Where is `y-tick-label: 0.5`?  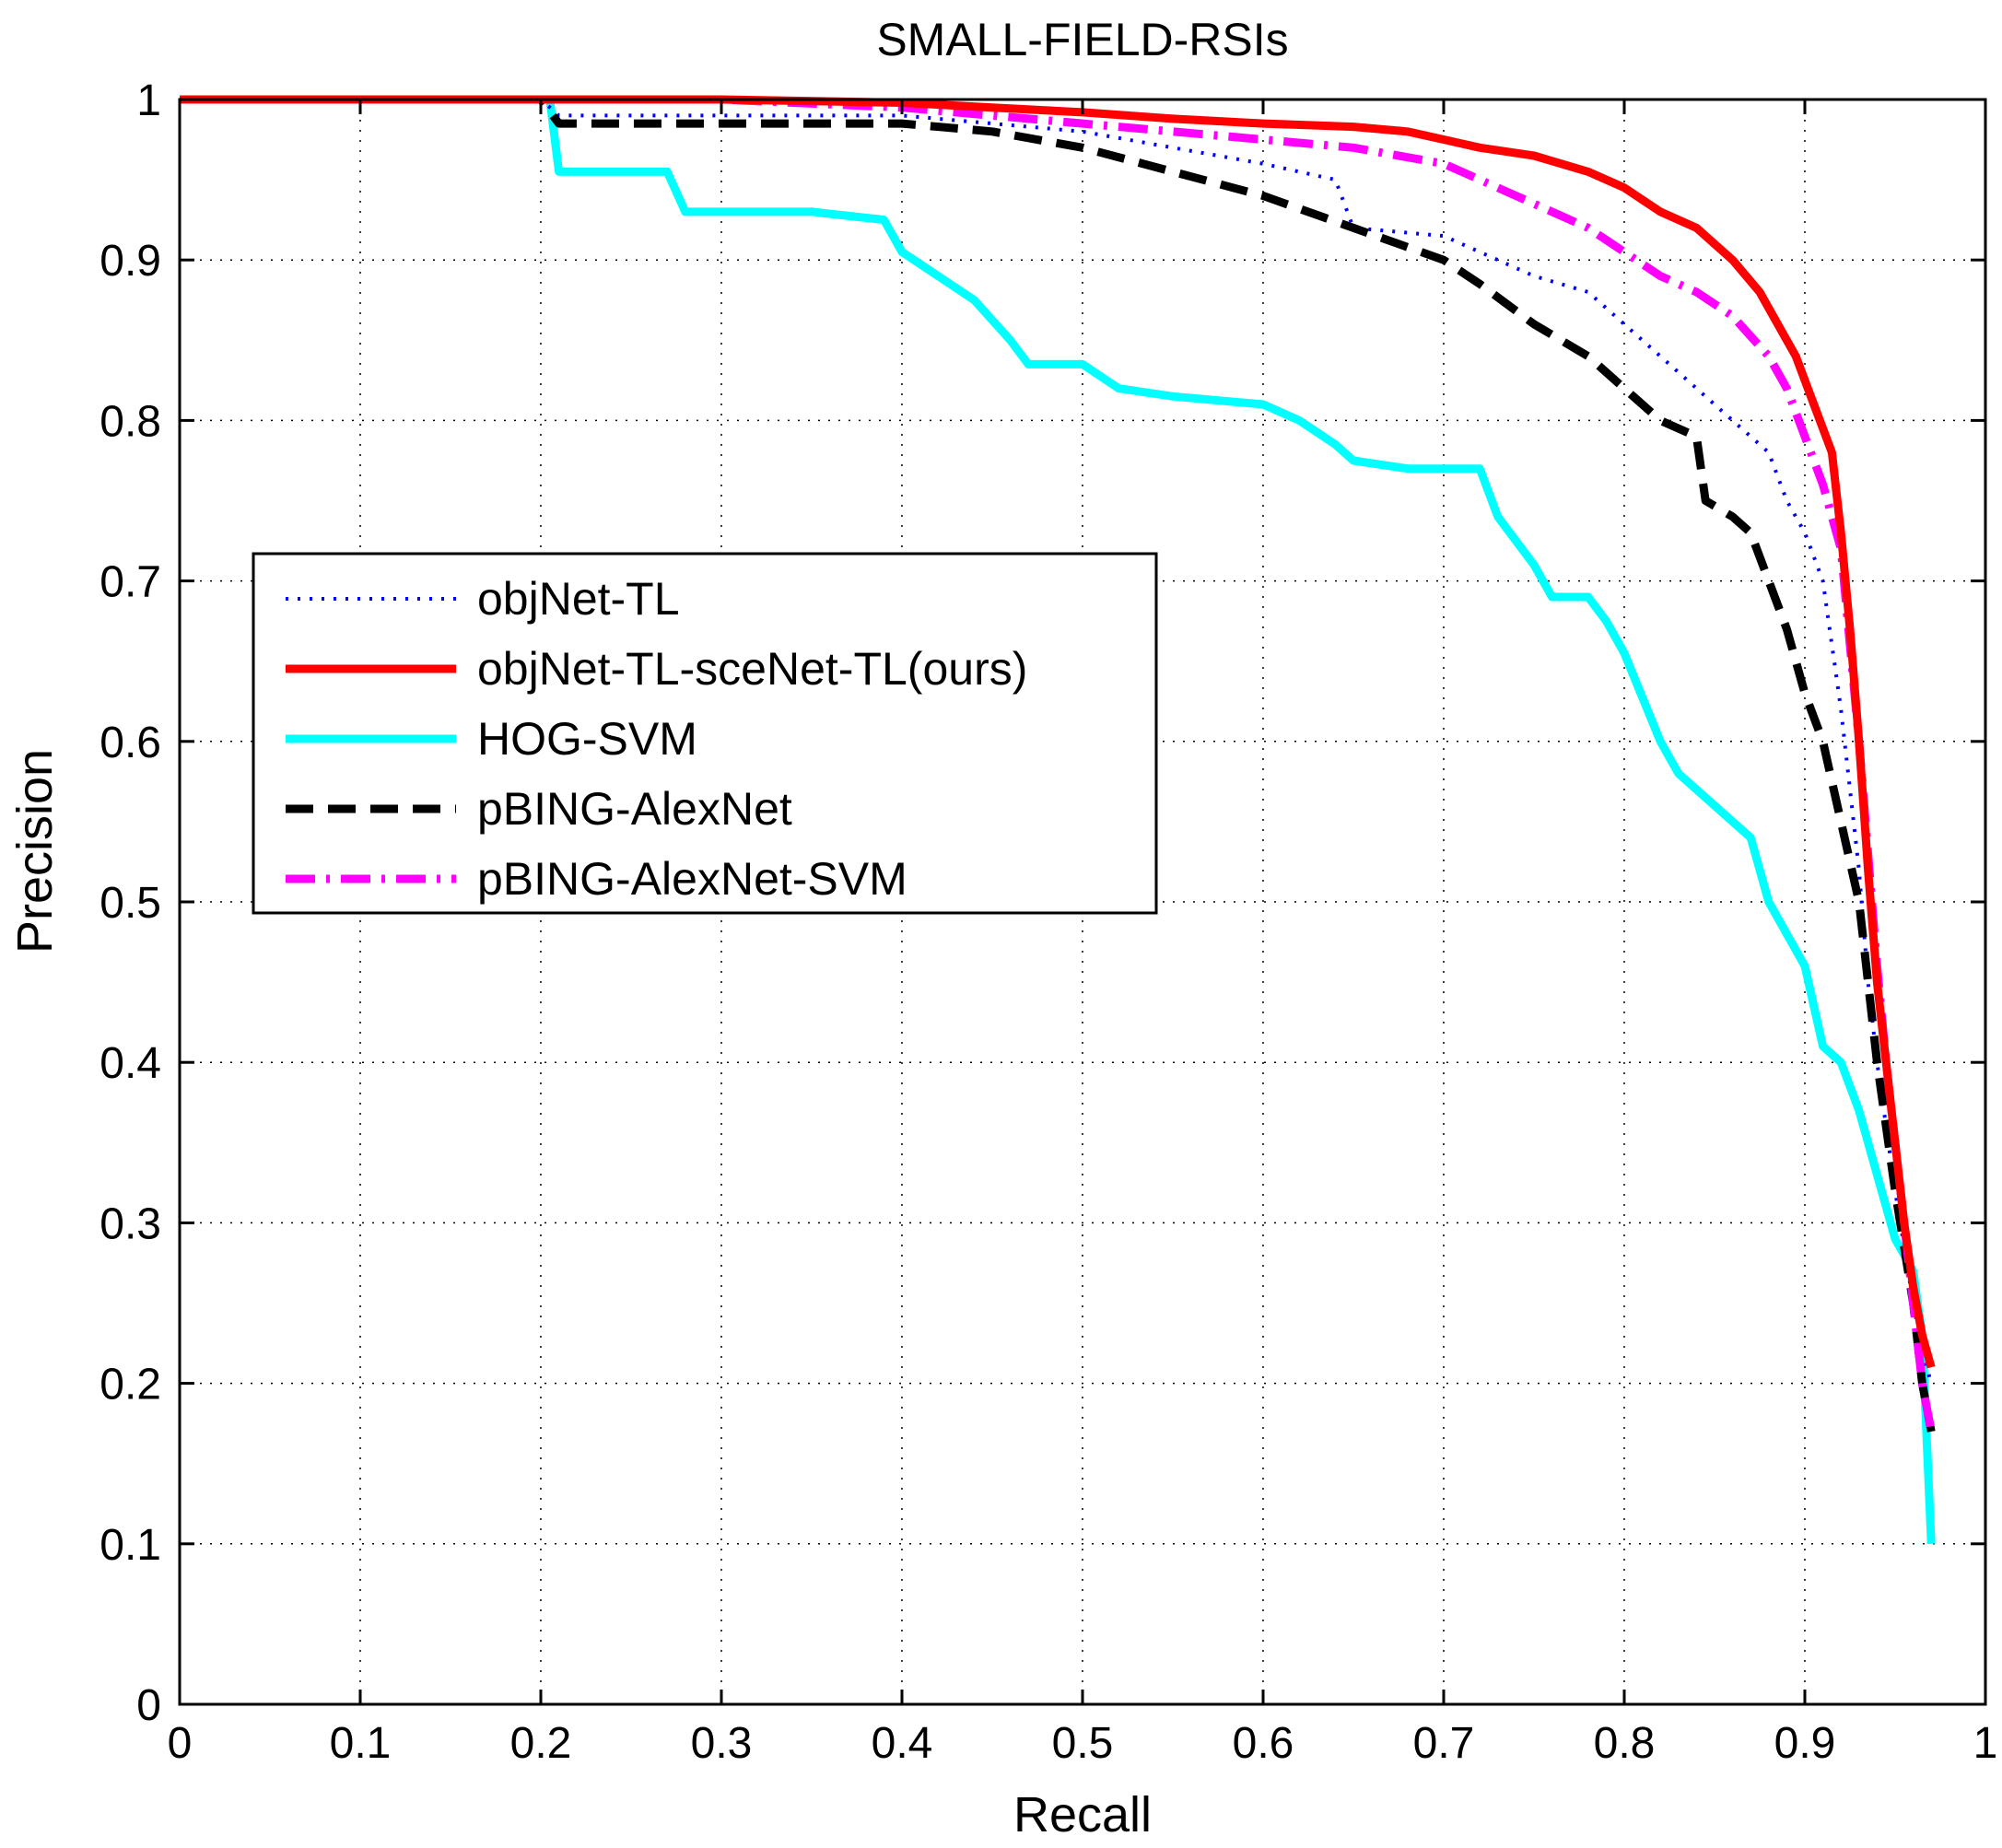
y-tick-label: 0.5 is located at coordinates (130, 903).